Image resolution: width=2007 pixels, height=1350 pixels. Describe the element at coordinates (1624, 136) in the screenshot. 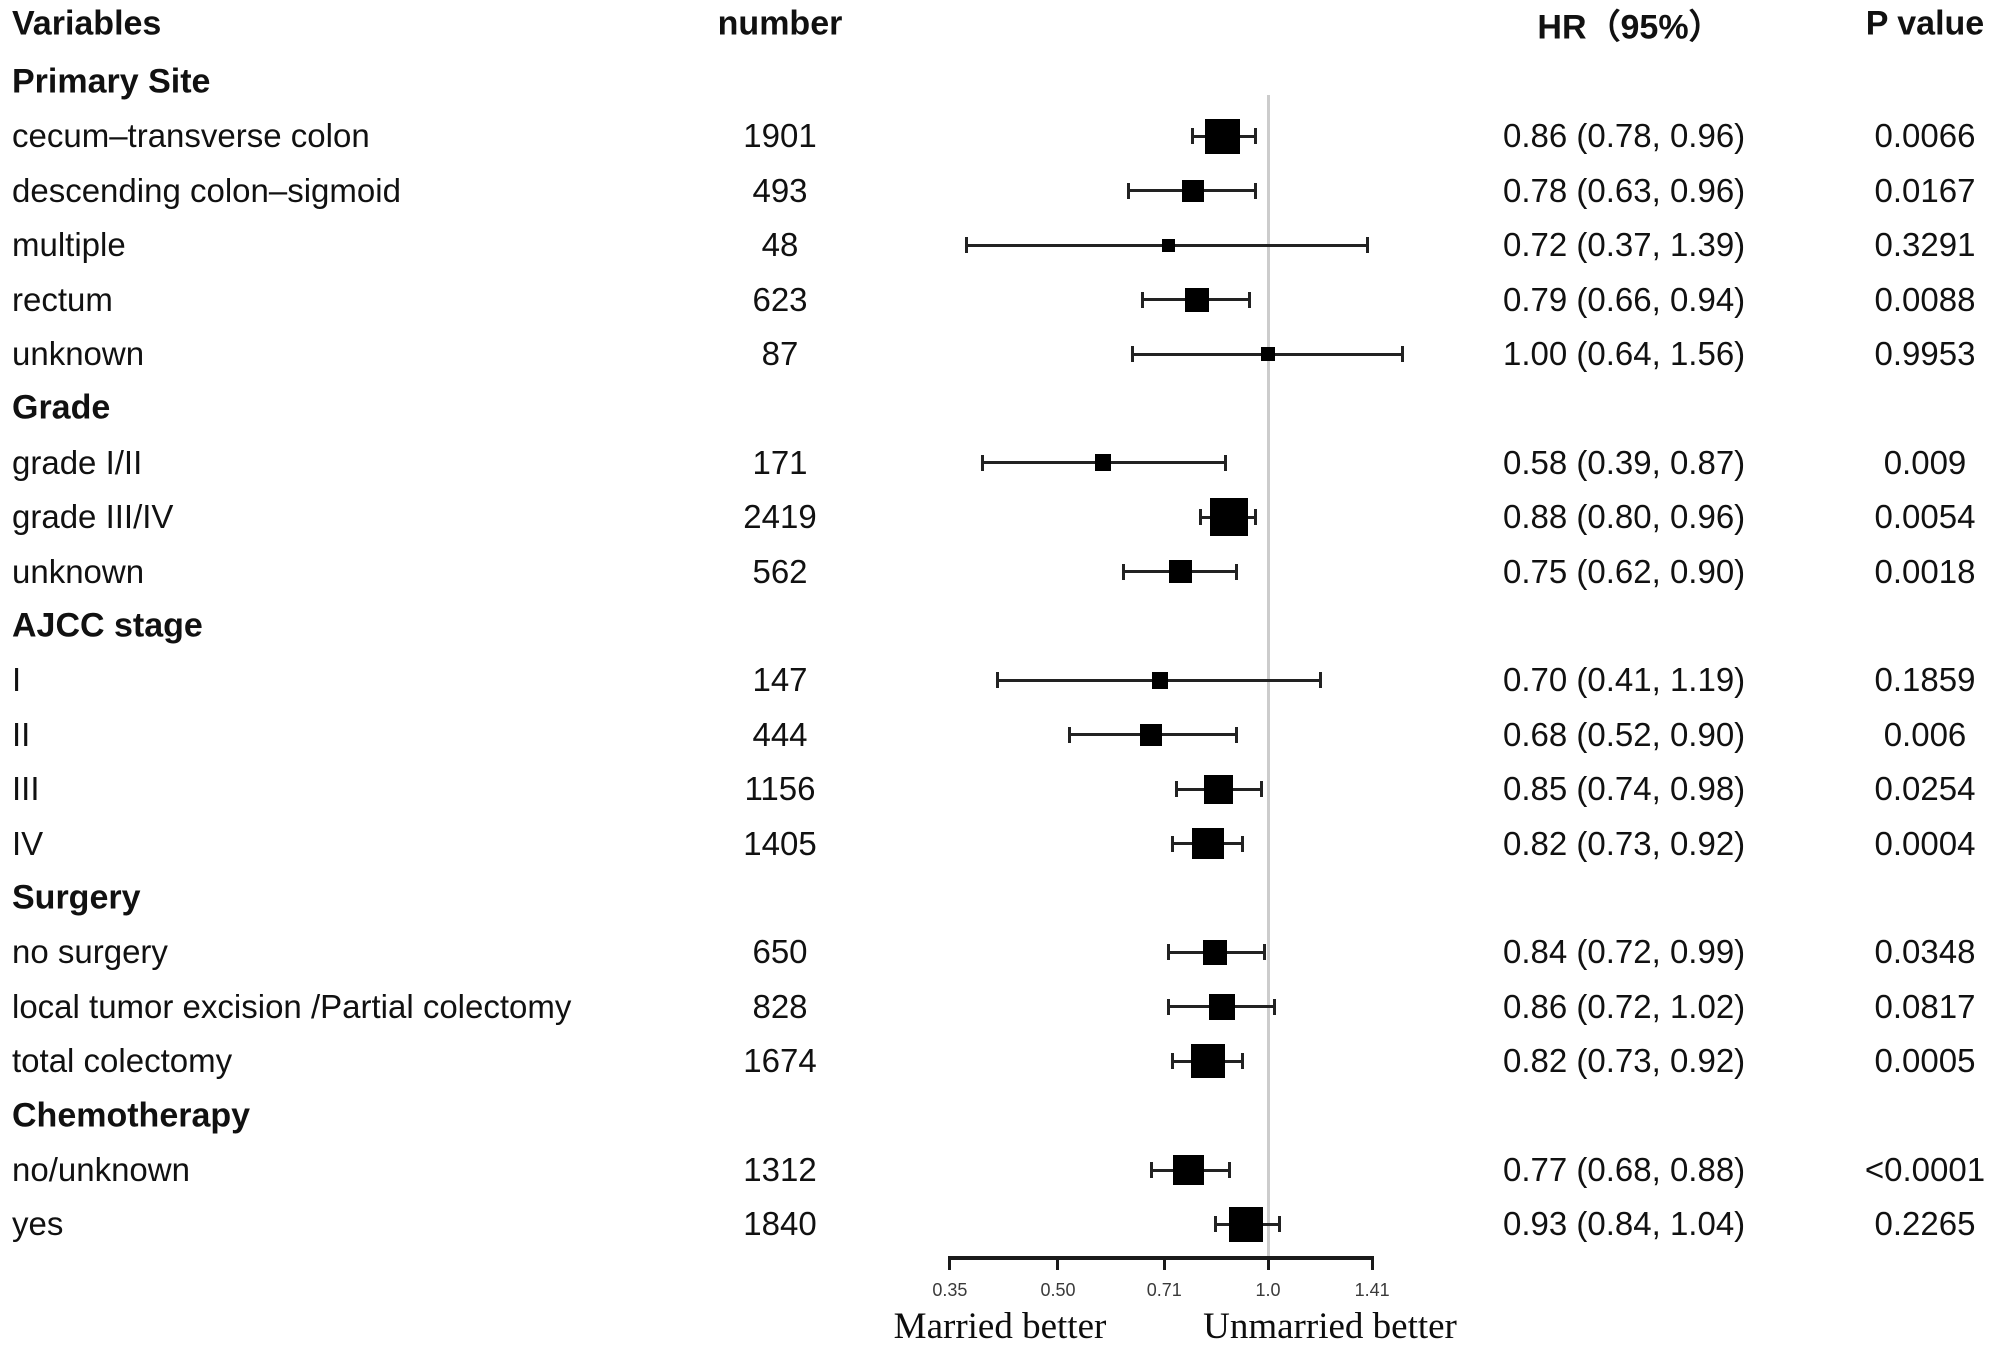

I see `hr-ci-cell: 0.86 (0.78, 0.96)` at that location.